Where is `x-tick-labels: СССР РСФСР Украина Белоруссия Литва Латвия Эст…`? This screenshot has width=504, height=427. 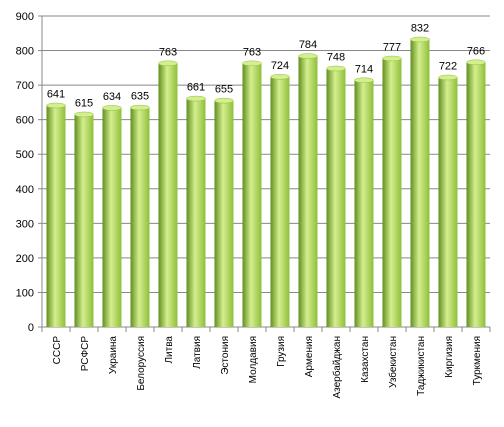 x-tick-labels: СССР РСФСР Украина Белоруссия Литва Латвия Эст… is located at coordinates (267, 367).